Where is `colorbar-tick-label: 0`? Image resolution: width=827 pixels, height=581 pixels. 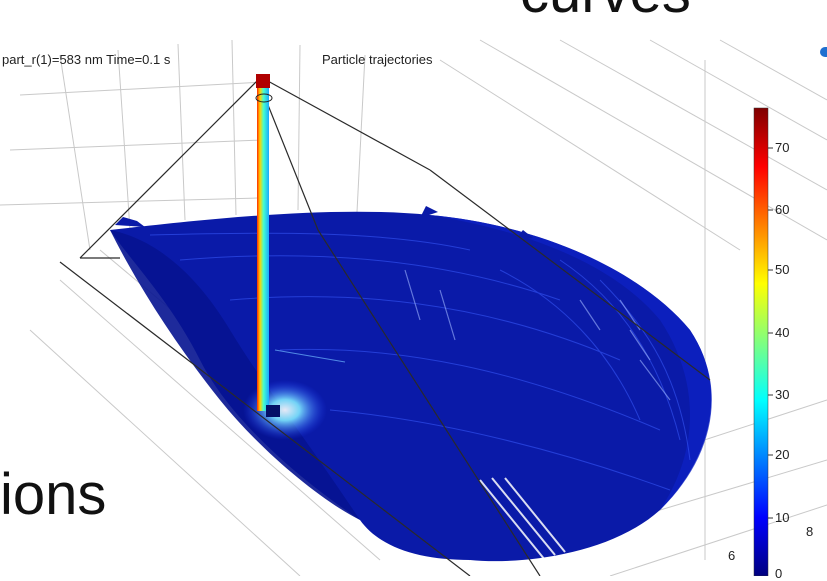
colorbar-tick-label: 0 is located at coordinates (779, 573).